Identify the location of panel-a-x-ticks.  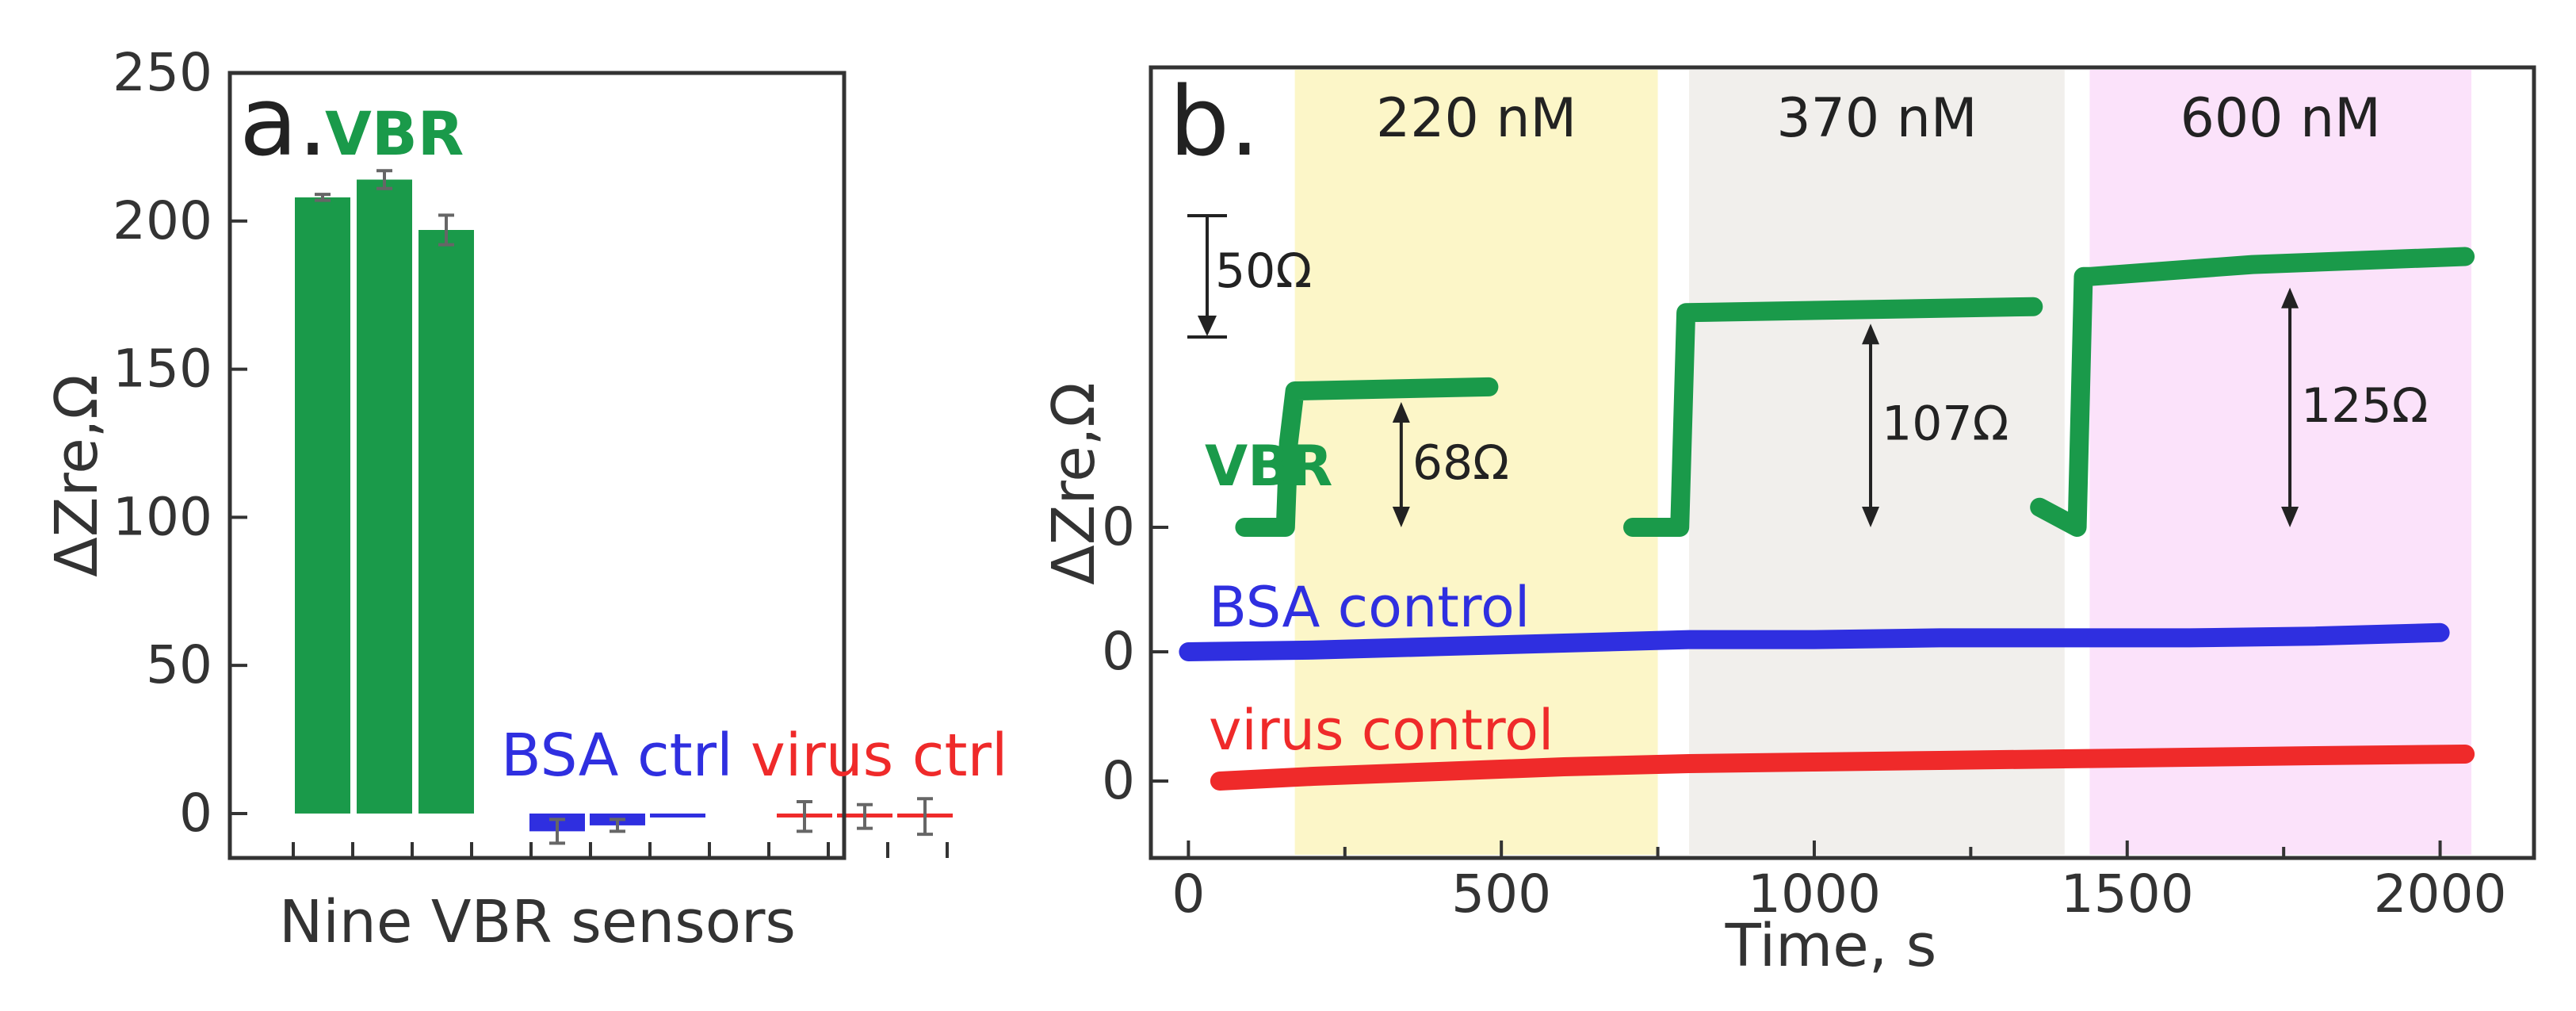
(620, 850).